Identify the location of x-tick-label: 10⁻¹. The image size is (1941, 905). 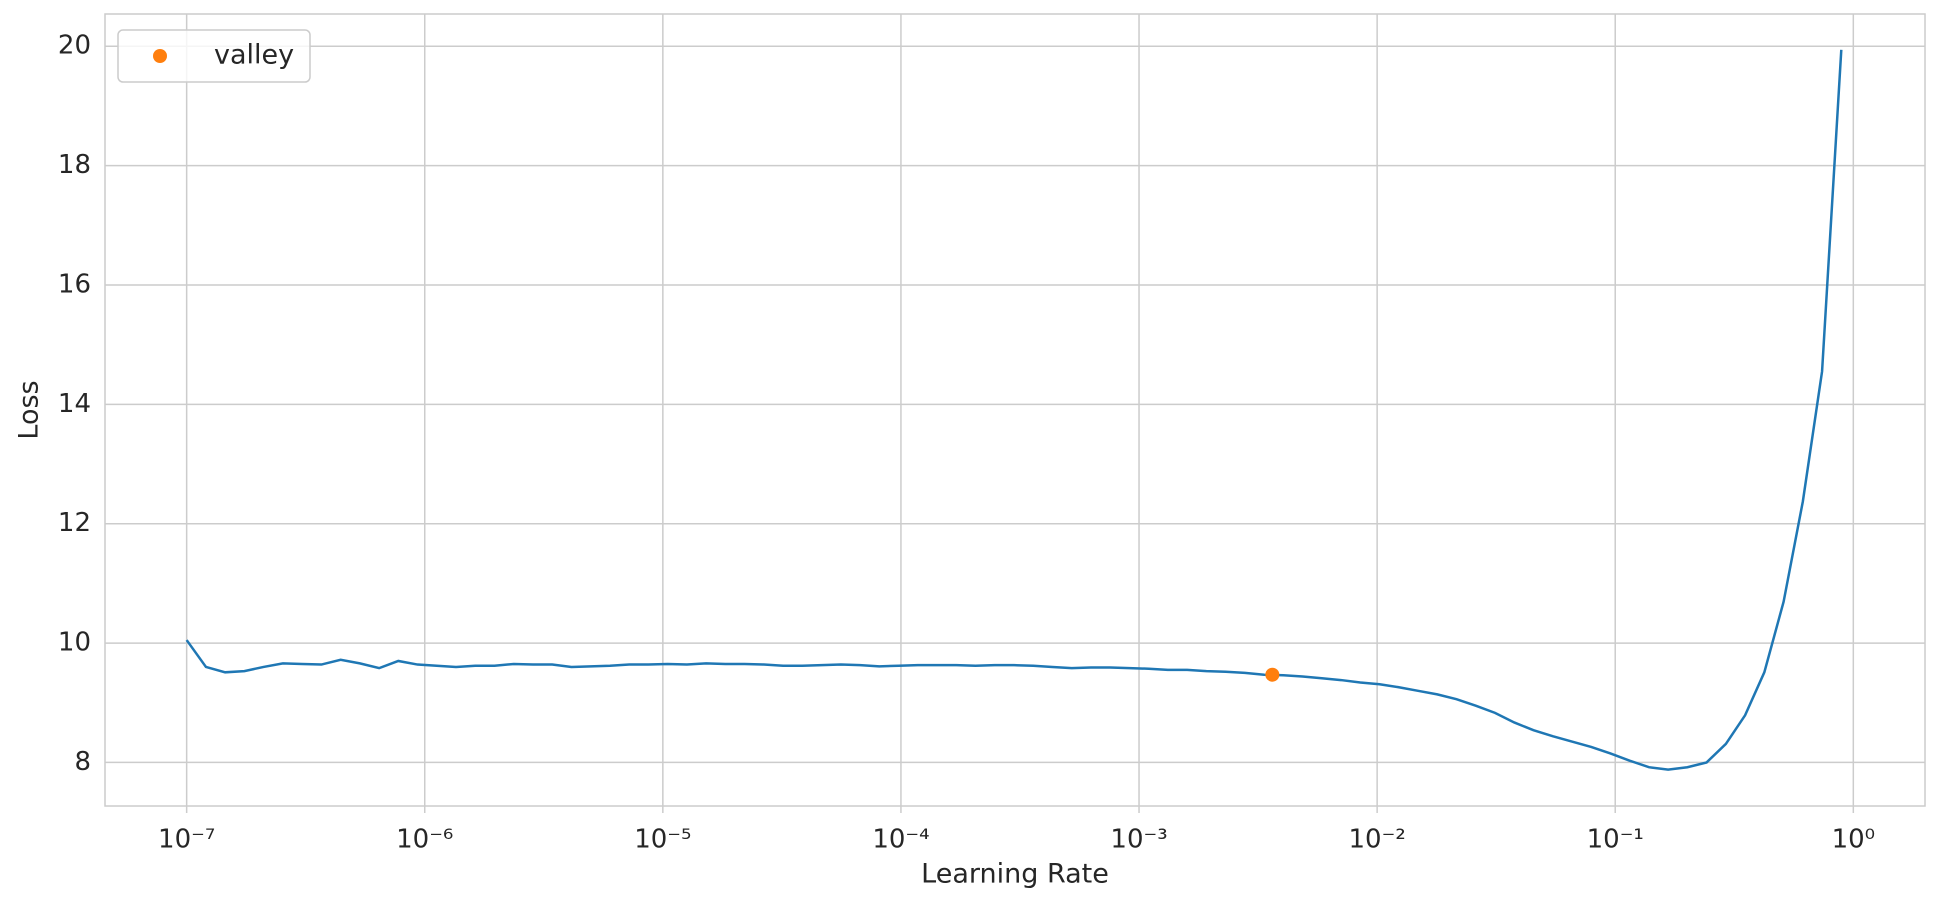
(1615, 840).